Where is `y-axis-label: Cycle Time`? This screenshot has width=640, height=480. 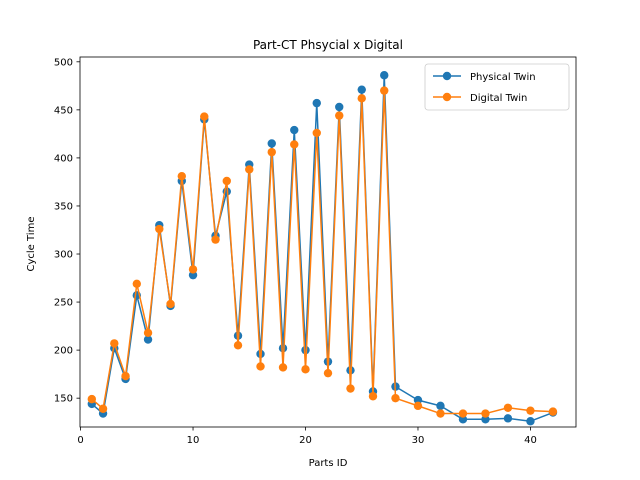 y-axis-label: Cycle Time is located at coordinates (31, 244).